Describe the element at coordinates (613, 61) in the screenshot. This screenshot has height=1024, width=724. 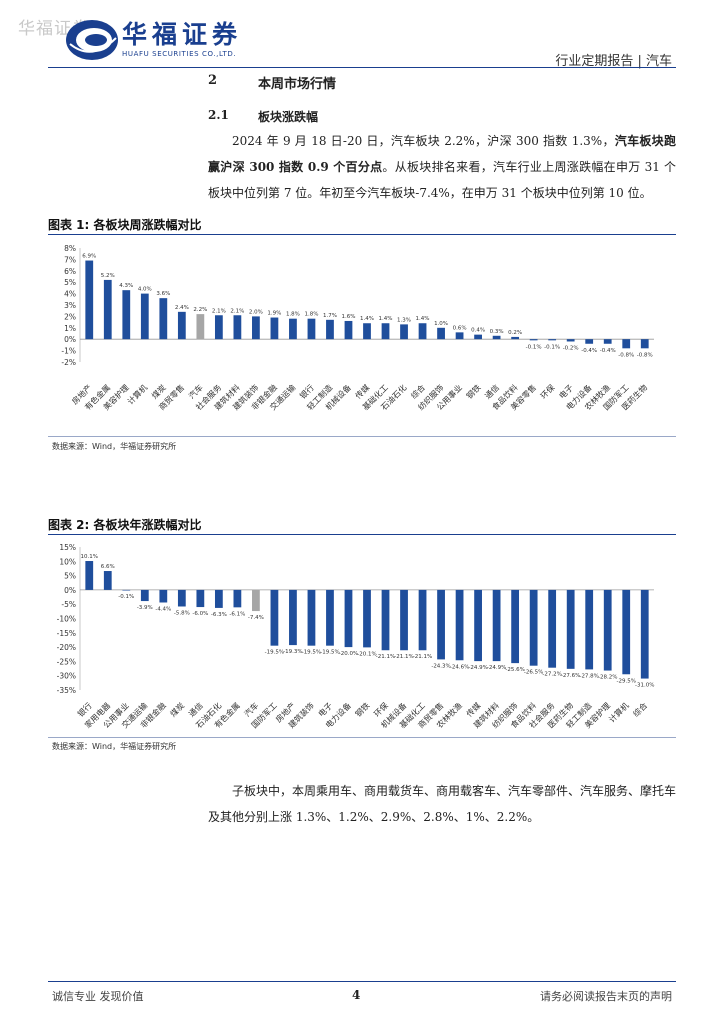
I see `report-type: 行业定期报告 | 汽车` at that location.